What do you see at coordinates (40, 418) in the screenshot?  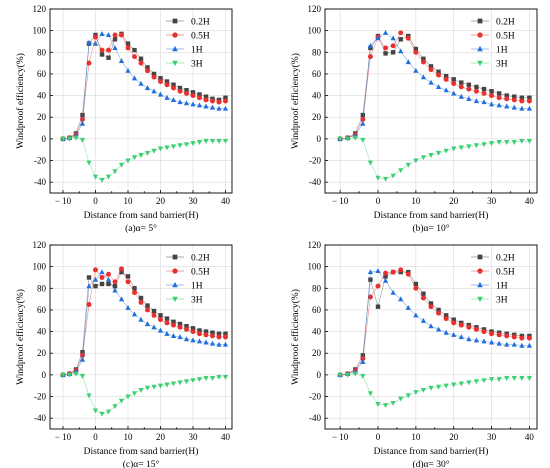 I see `y-tick-label: -40` at bounding box center [40, 418].